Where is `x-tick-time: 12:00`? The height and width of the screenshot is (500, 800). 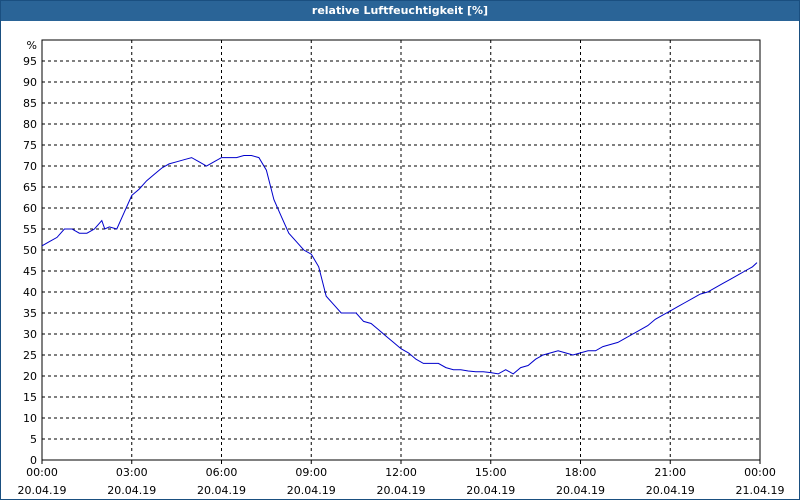 x-tick-time: 12:00 is located at coordinates (401, 472).